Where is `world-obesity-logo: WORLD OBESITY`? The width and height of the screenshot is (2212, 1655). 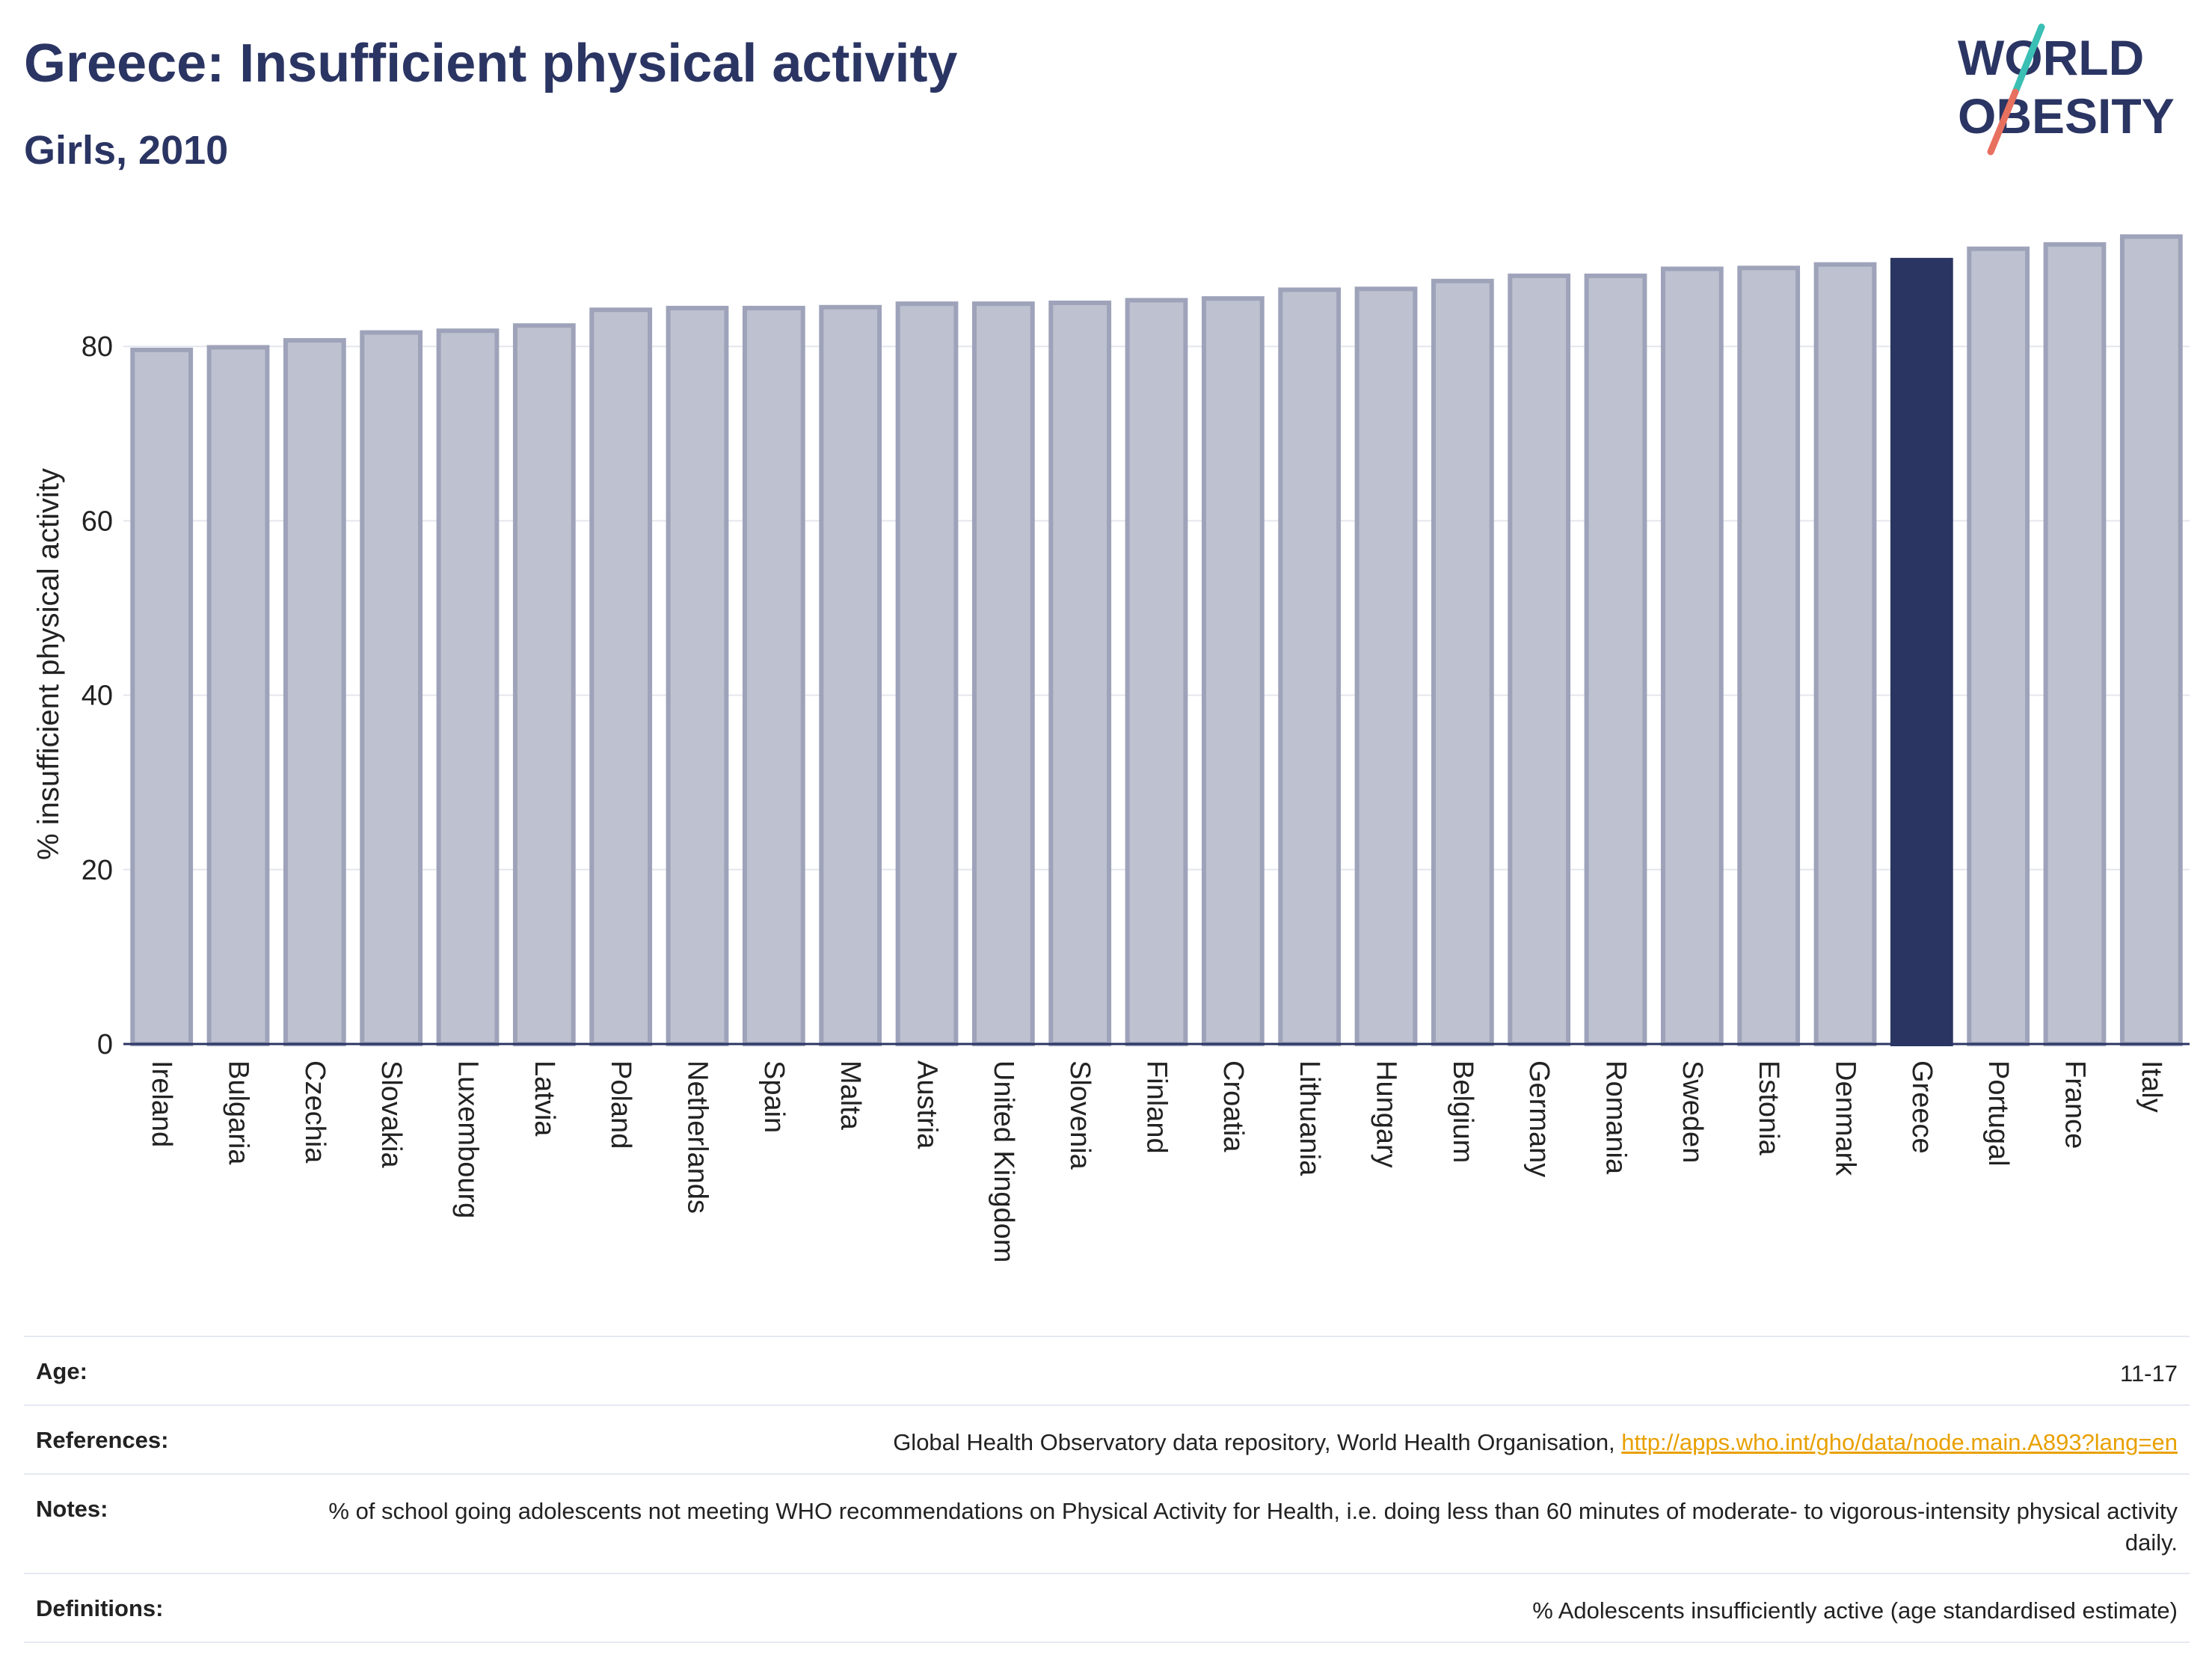 world-obesity-logo: WORLD OBESITY is located at coordinates (2066, 89).